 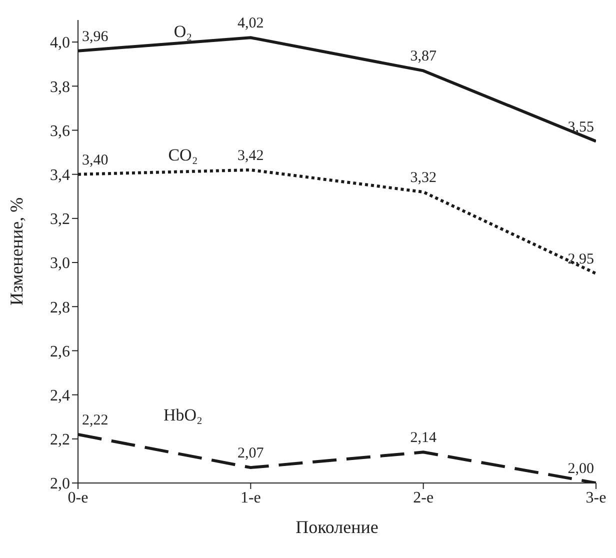 I want to click on data-label: 2,00, so click(x=581, y=469).